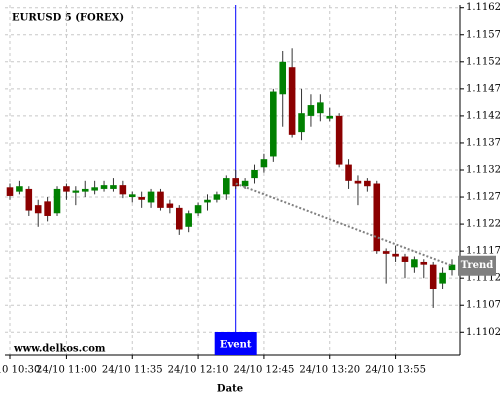 This screenshot has height=400, width=500. I want to click on watermark: www.delkos.com, so click(59, 349).